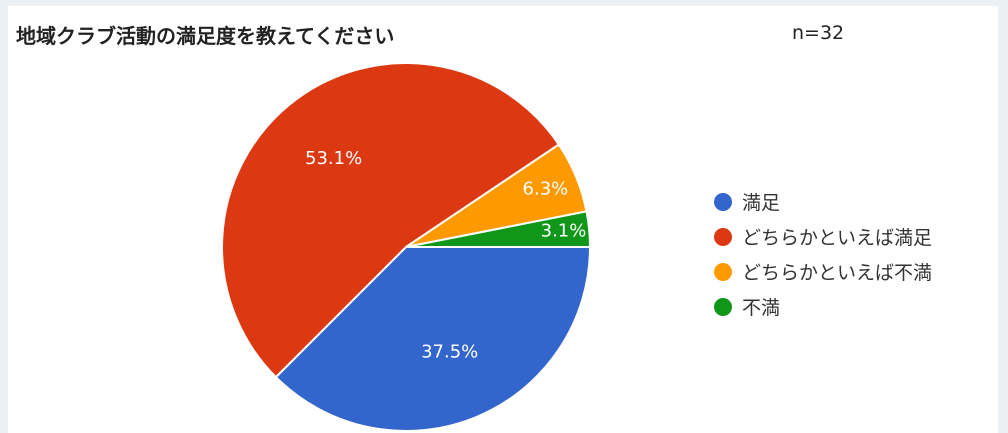 The image size is (1008, 433). Describe the element at coordinates (823, 201) in the screenshot. I see `legend-item-satisfied: 満足` at that location.